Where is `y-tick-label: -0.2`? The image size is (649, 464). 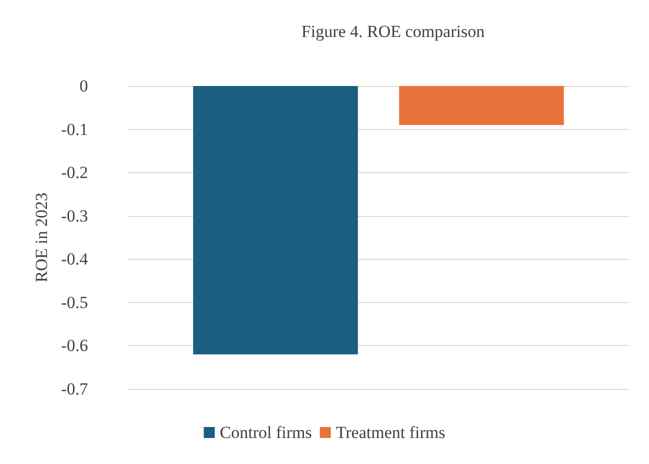 y-tick-label: -0.2 is located at coordinates (74, 172).